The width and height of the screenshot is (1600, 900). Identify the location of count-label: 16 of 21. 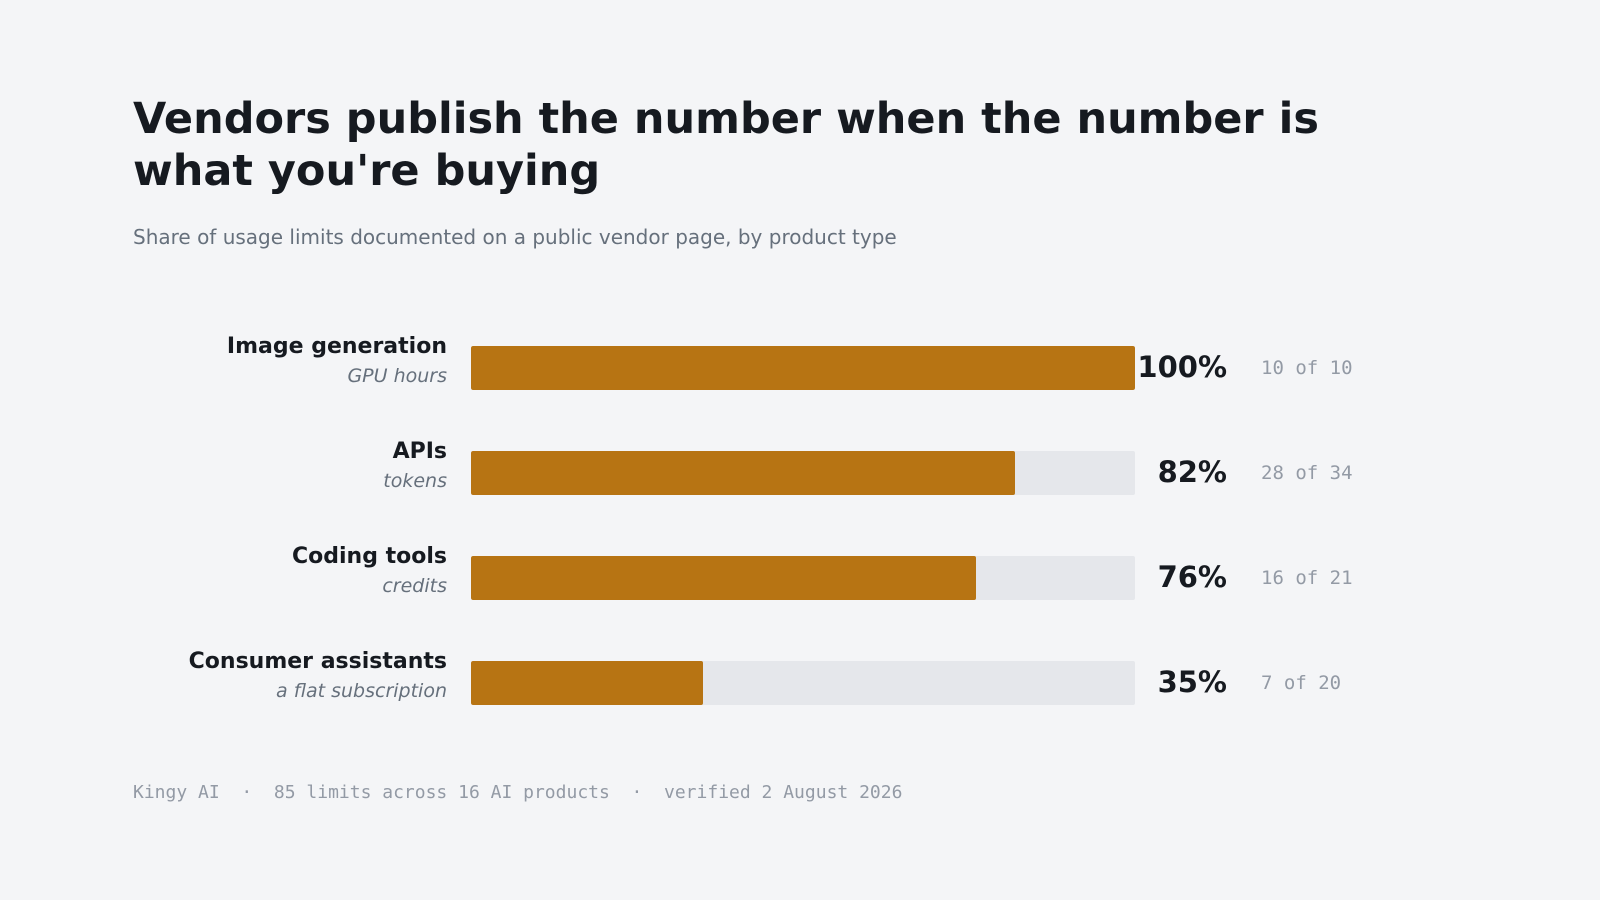
(1307, 578).